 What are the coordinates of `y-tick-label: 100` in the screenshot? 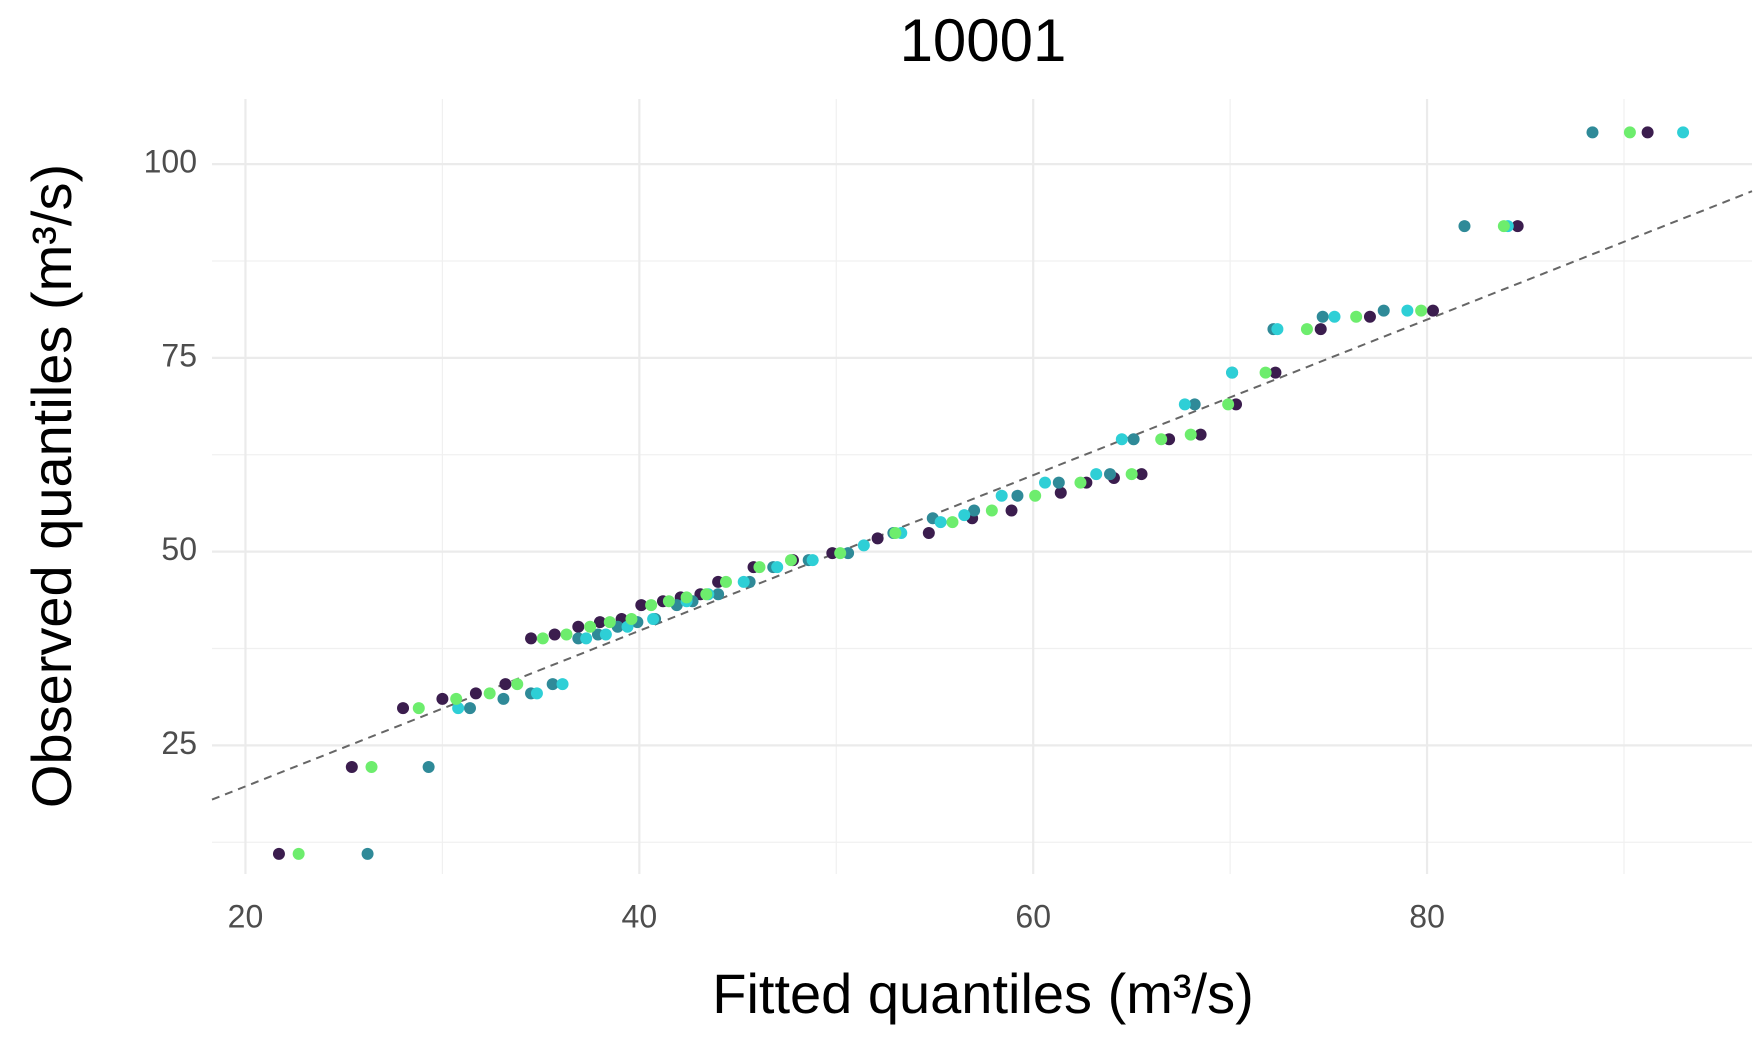 It's located at (170, 162).